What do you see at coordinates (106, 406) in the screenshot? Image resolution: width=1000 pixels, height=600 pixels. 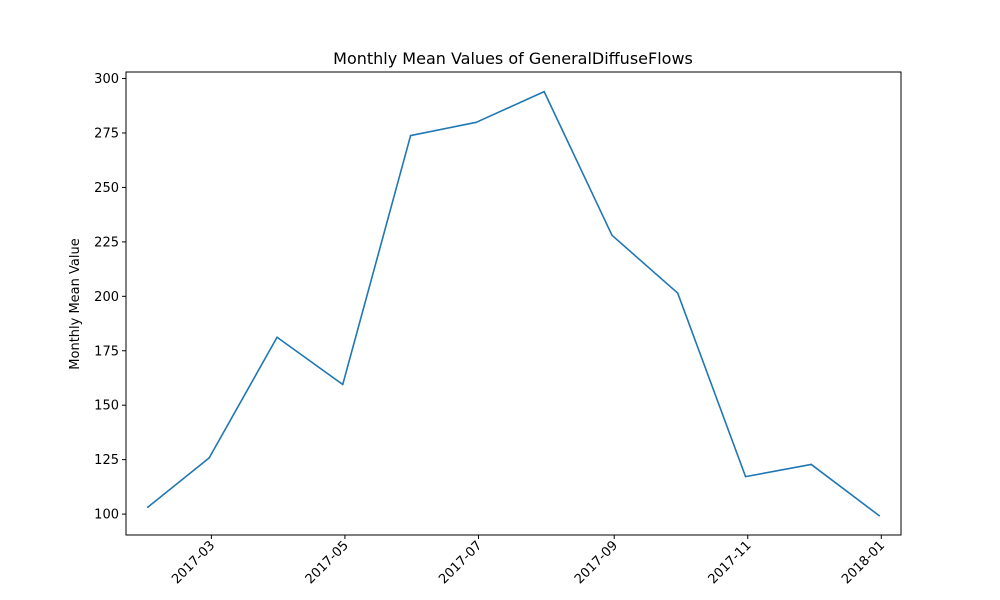 I see `y-tick-label: 150` at bounding box center [106, 406].